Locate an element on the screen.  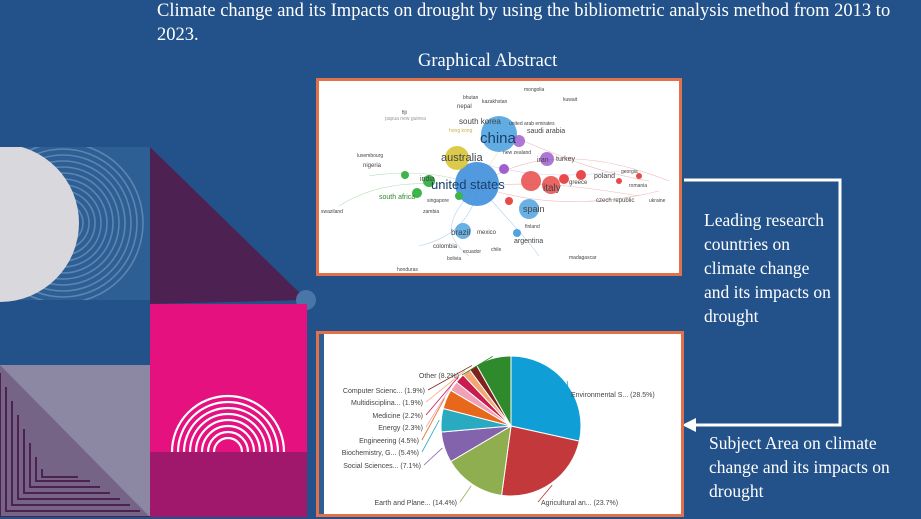
pie-label-2: Agricultural an... (23.7%) is located at coordinates (579, 503).